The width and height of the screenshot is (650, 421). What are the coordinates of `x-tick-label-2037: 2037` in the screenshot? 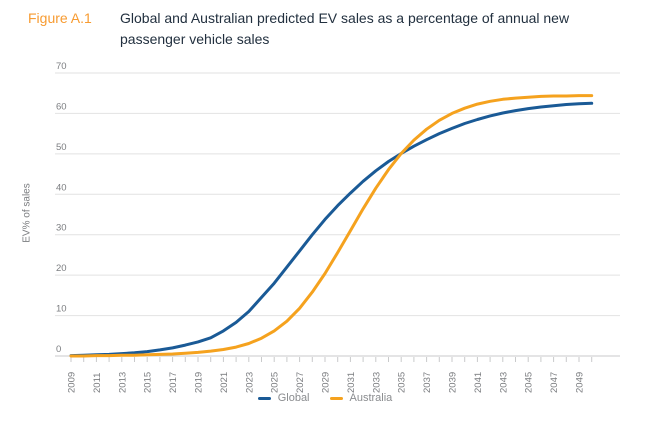 It's located at (427, 382).